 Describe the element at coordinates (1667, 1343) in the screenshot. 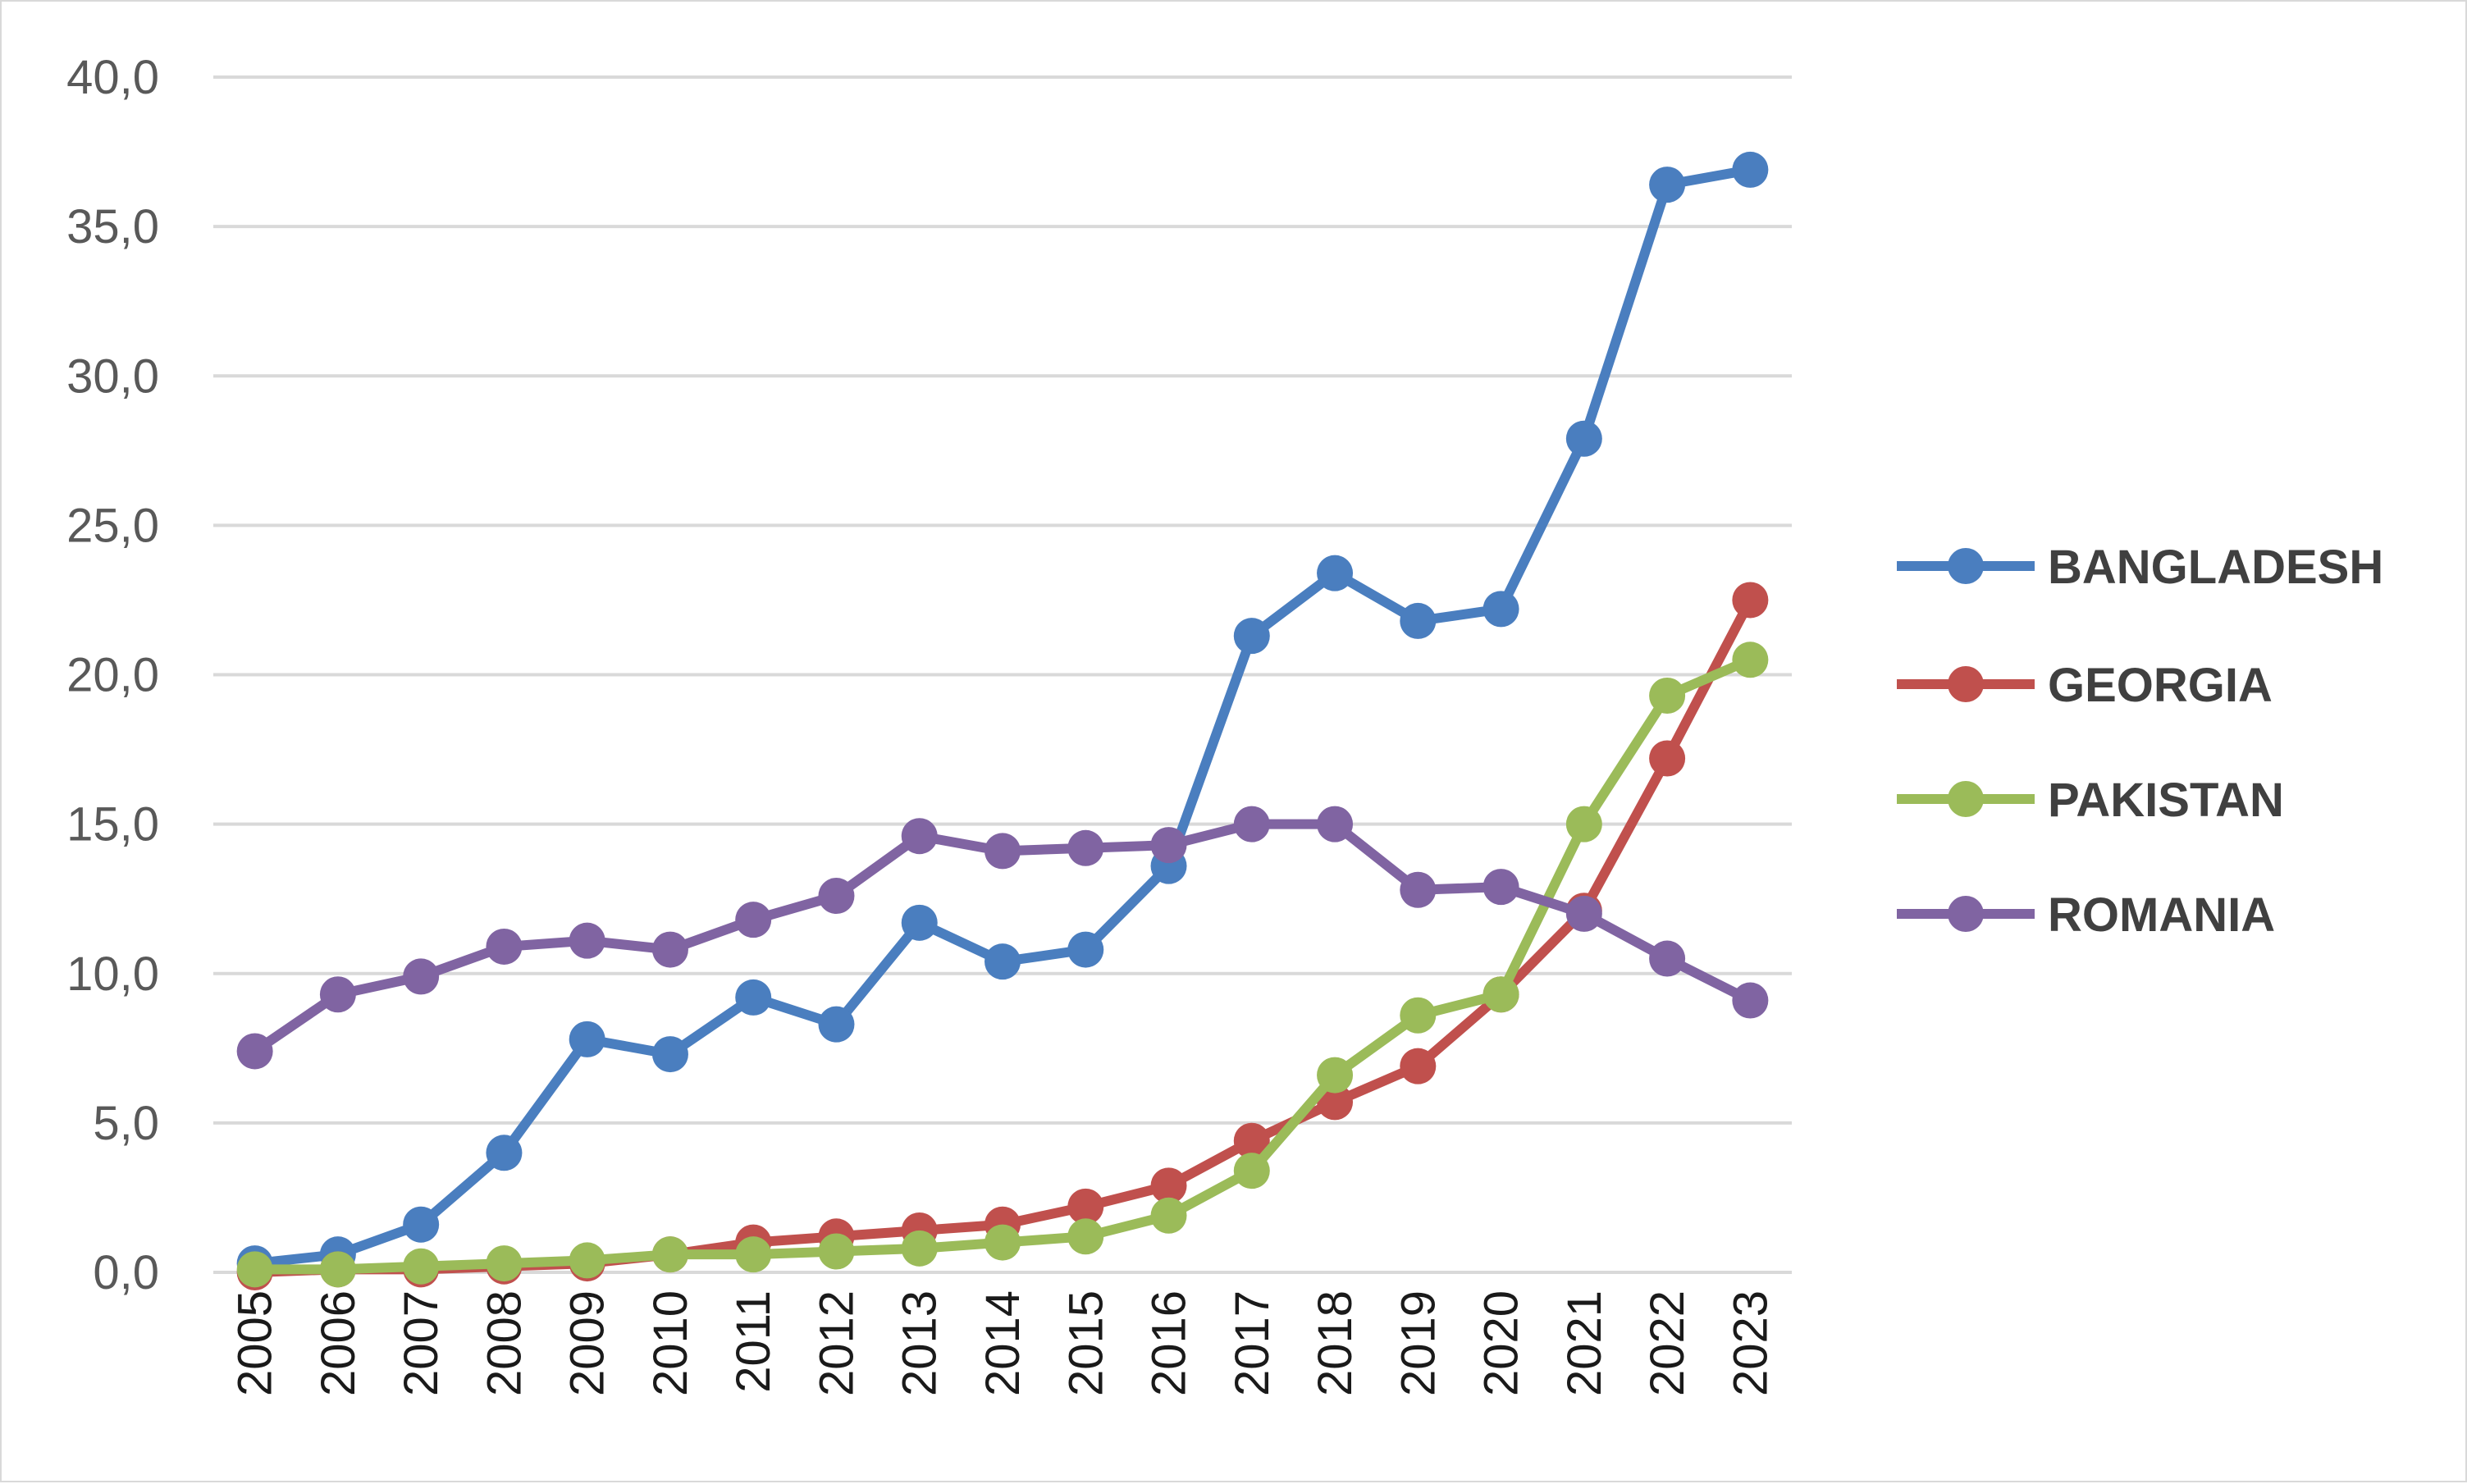

I see `x-tick-label: 2022` at that location.